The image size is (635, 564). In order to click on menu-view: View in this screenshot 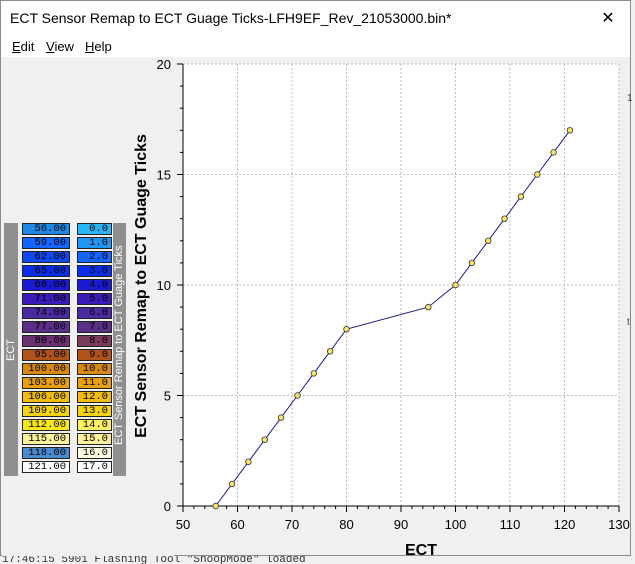, I will do `click(60, 46)`.